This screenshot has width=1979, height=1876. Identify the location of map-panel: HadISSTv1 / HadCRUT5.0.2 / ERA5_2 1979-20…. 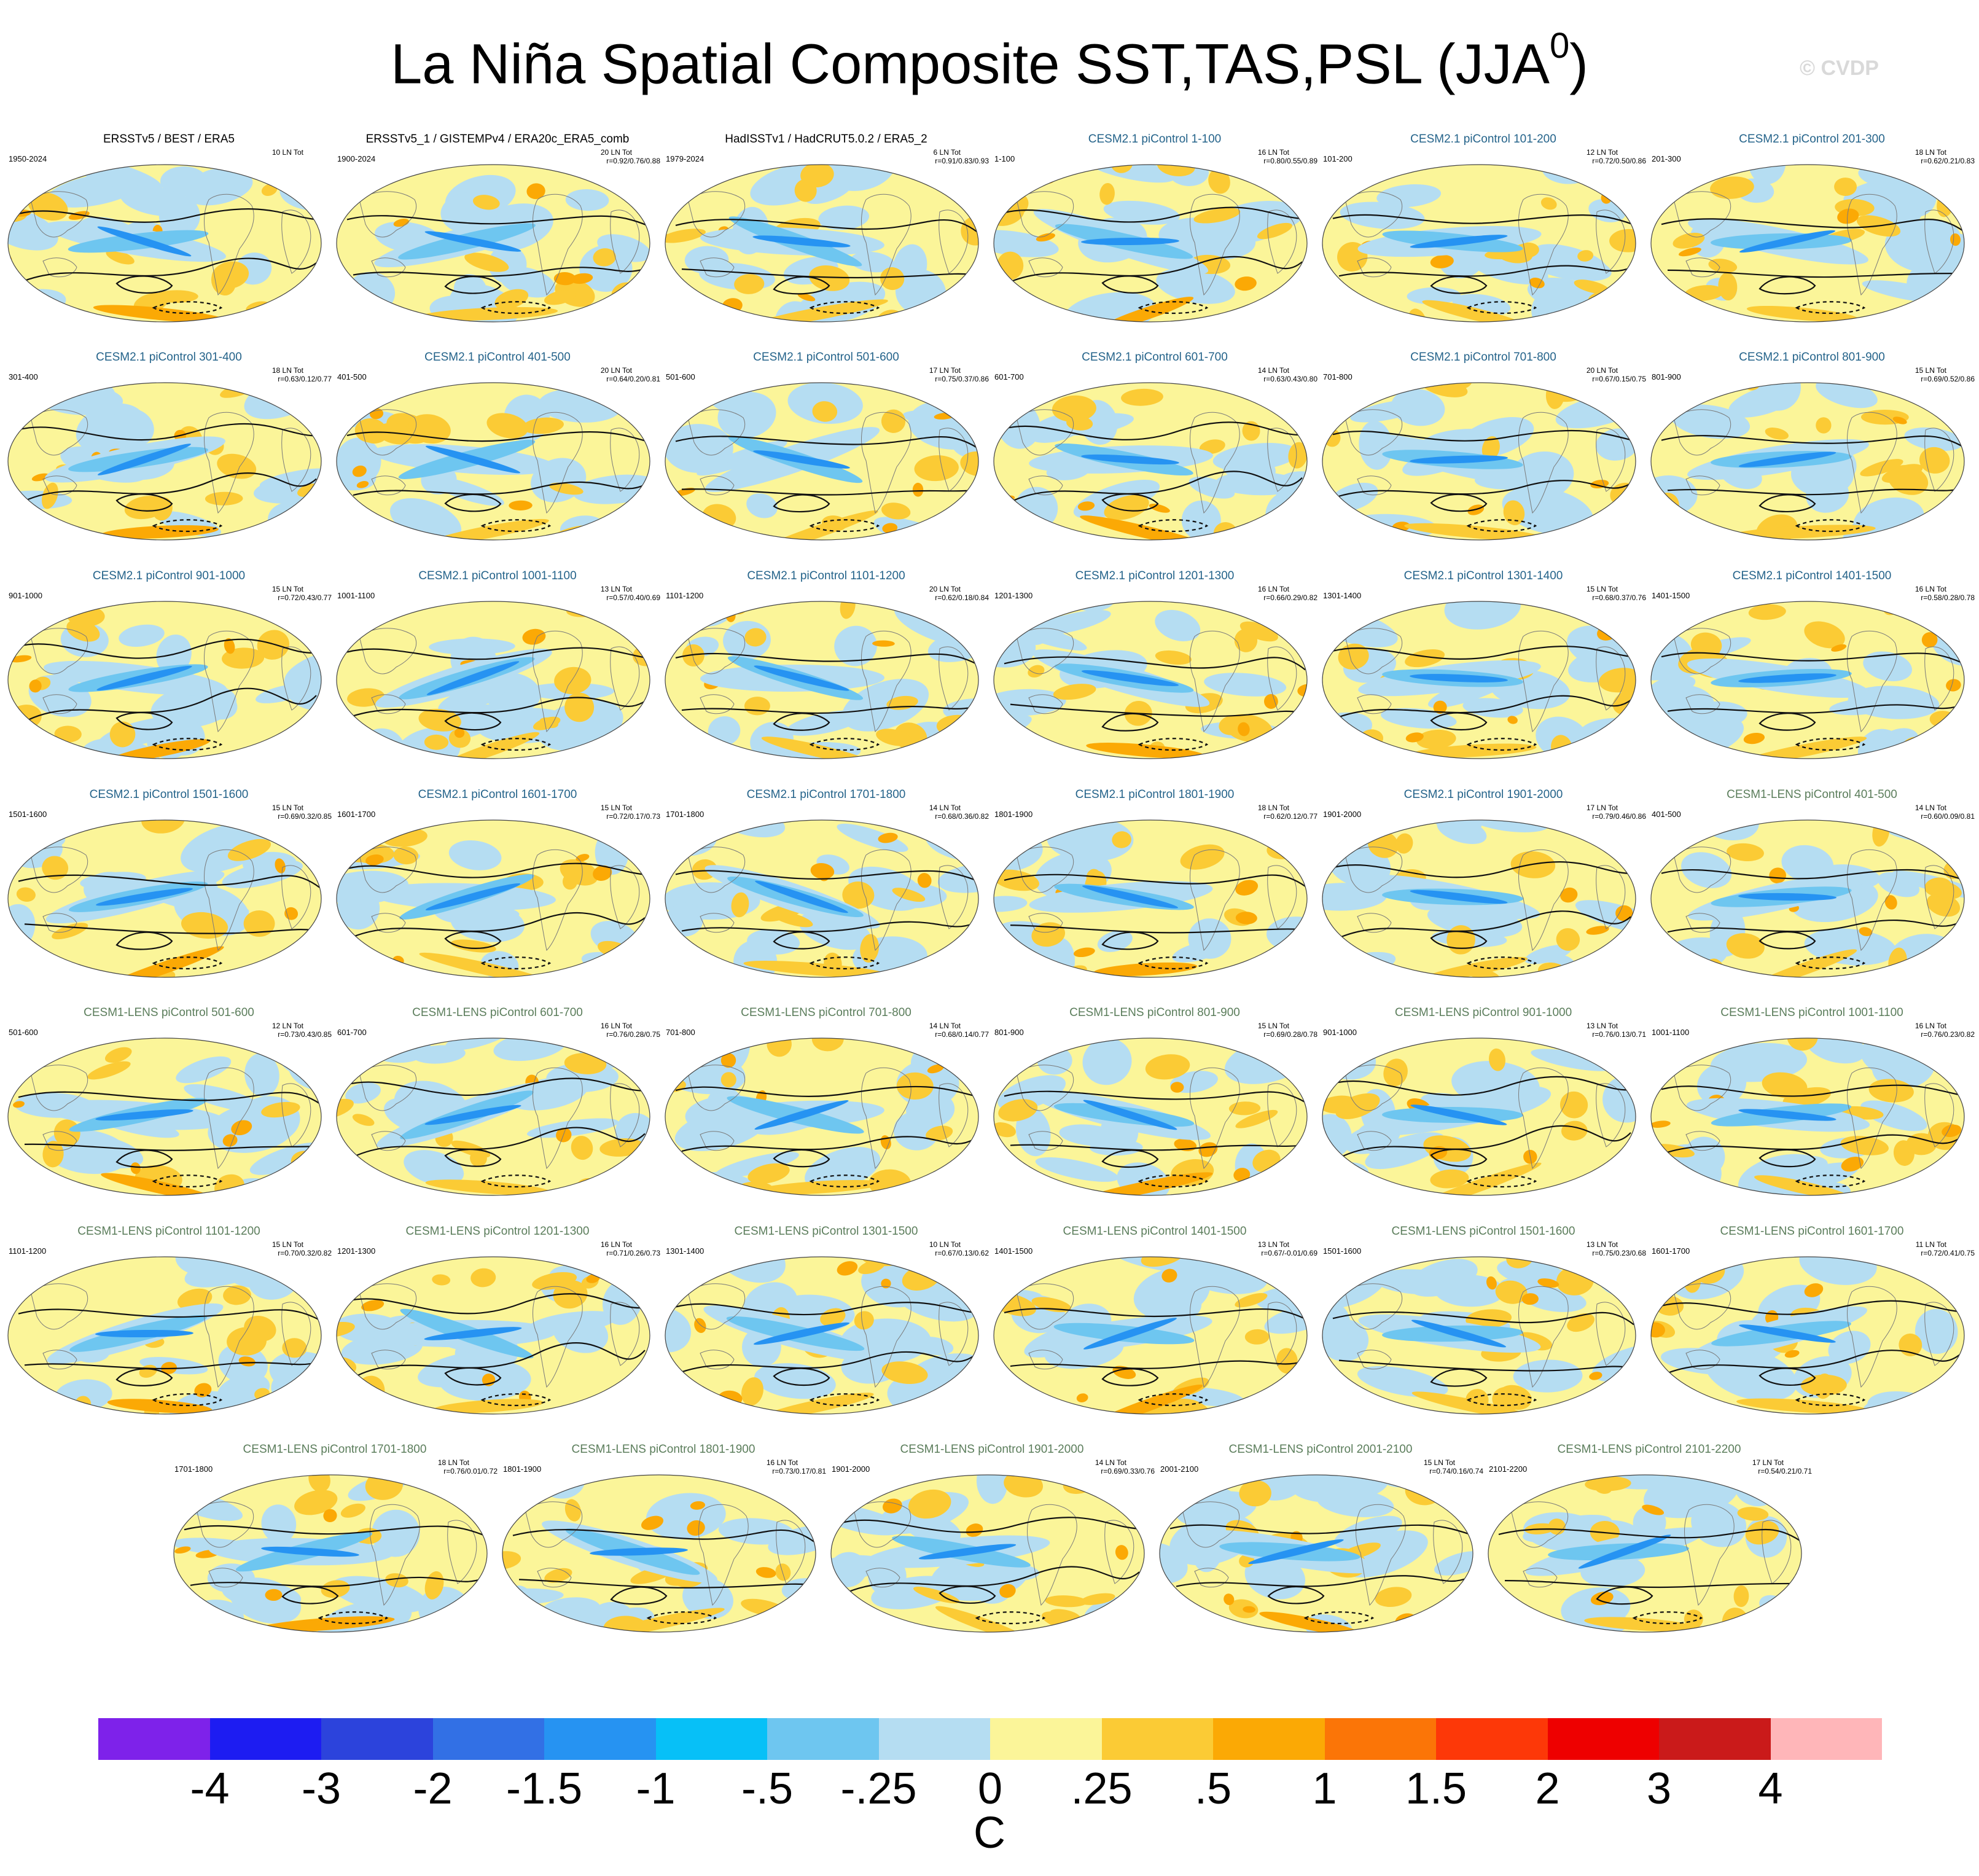
(826, 235).